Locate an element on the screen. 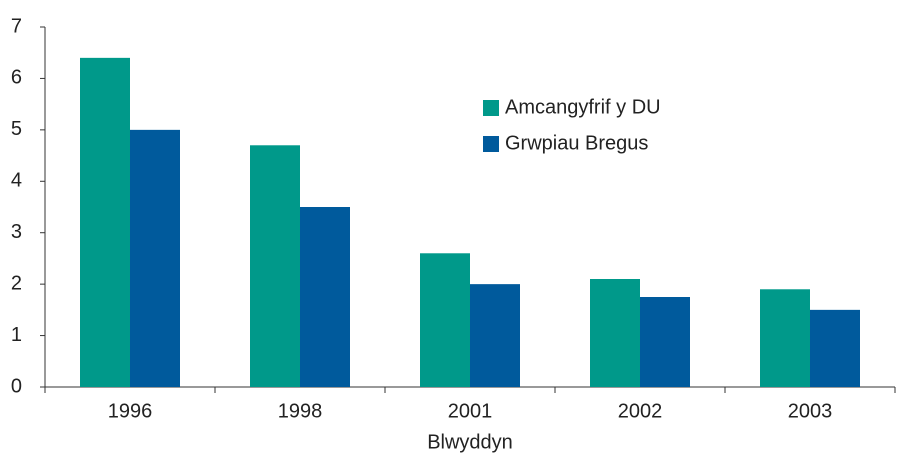 The width and height of the screenshot is (899, 457). y-tick-label: 7 is located at coordinates (16, 26).